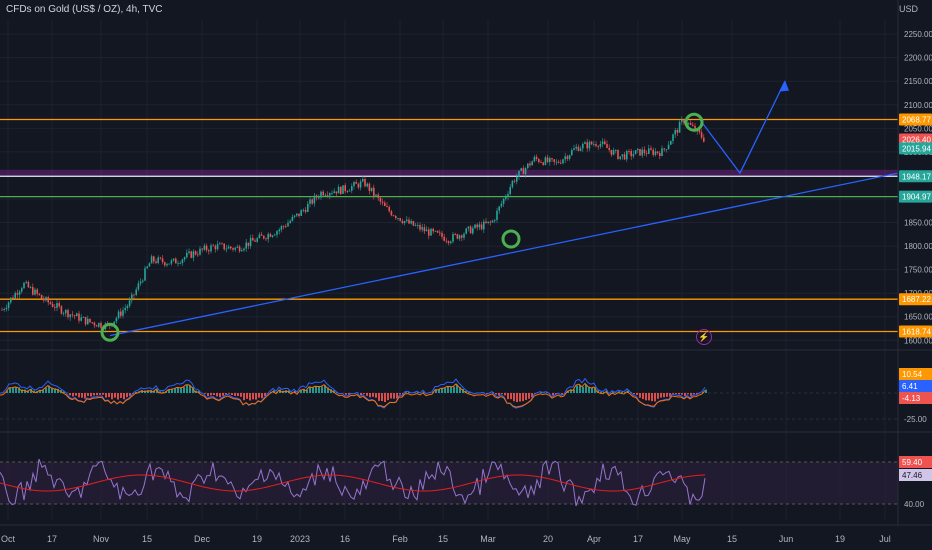 This screenshot has width=932, height=550. I want to click on currency-label: USD, so click(908, 9).